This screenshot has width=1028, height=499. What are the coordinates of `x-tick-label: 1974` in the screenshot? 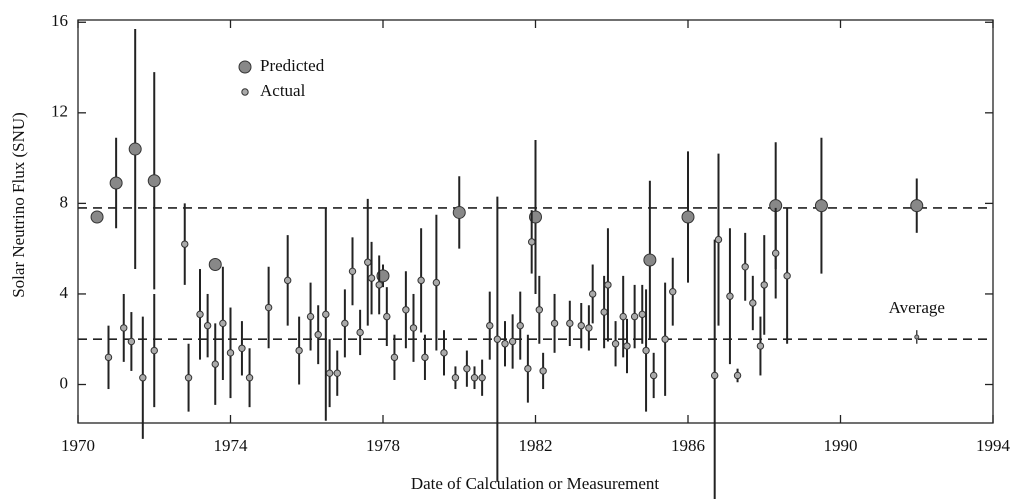 It's located at (231, 445).